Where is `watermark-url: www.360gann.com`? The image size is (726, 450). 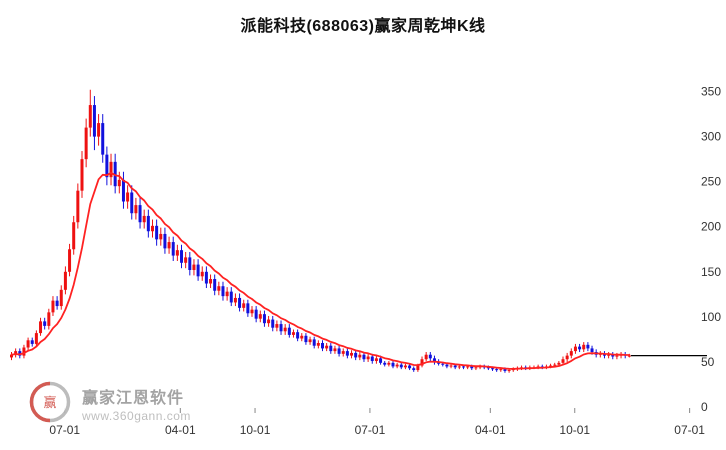
watermark-url: www.360gann.com is located at coordinates (136, 416).